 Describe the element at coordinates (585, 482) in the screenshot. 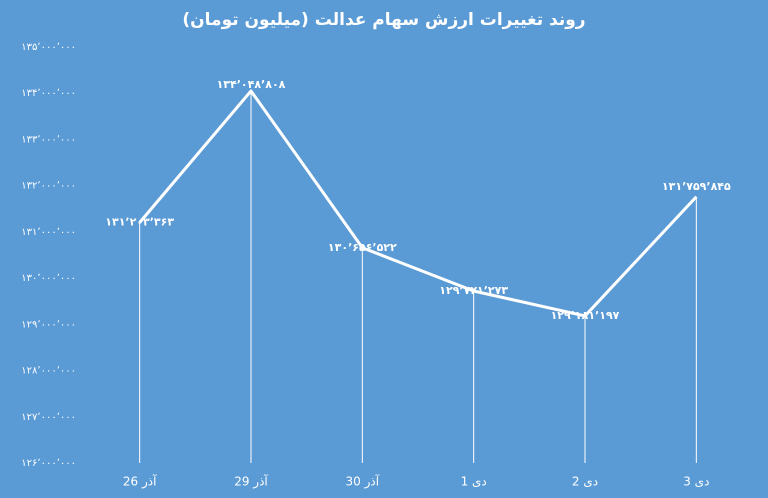

I see `x-tick-label: 2 دی` at that location.